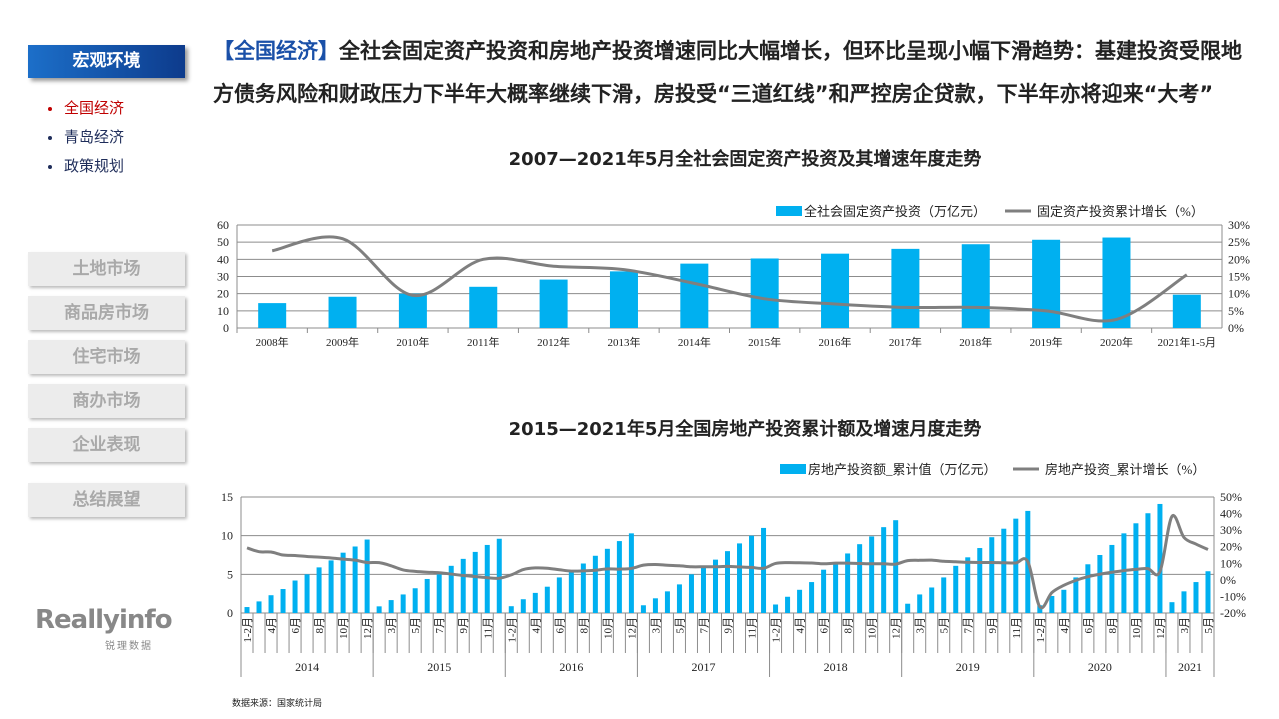 This screenshot has width=1279, height=719. I want to click on chart2-growth-line, so click(727, 561).